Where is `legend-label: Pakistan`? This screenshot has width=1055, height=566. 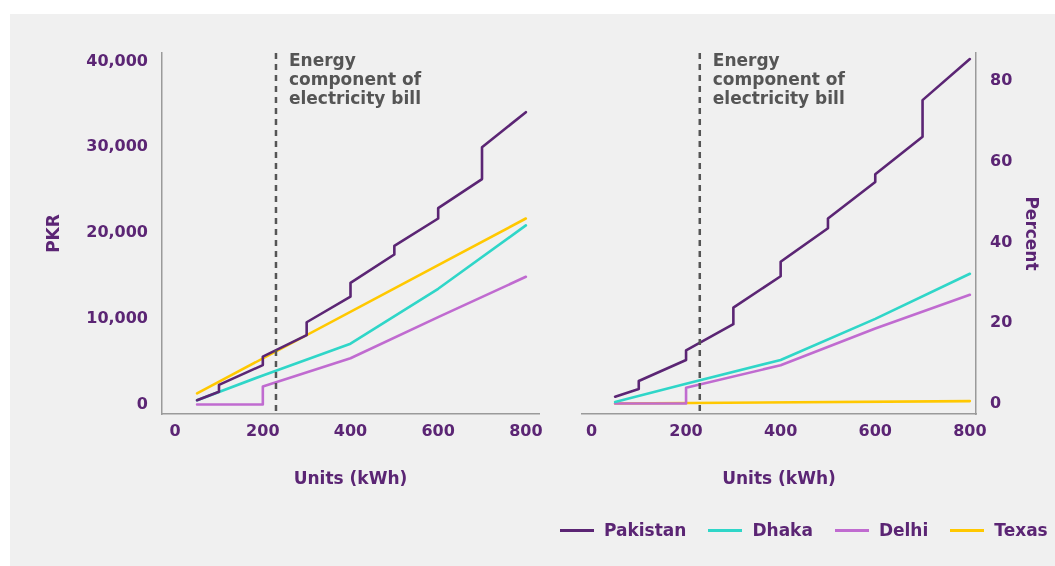
legend-label: Pakistan is located at coordinates (645, 530).